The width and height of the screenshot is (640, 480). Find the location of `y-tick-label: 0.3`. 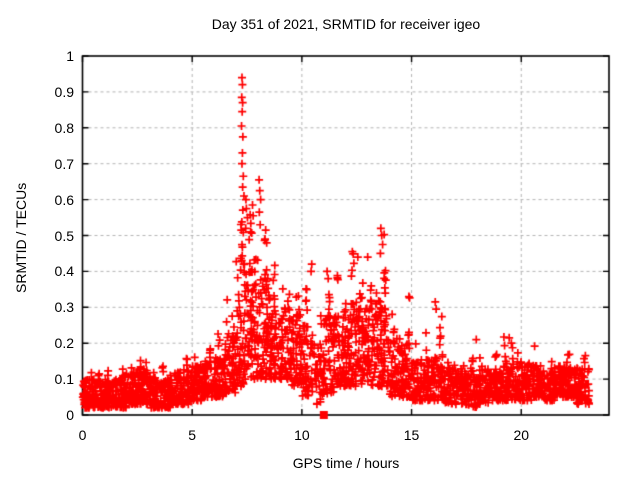

y-tick-label: 0.3 is located at coordinates (64, 307).